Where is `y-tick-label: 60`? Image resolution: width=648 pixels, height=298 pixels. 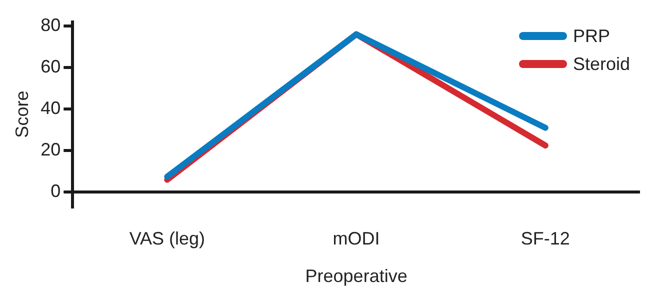 y-tick-label: 60 is located at coordinates (50, 66).